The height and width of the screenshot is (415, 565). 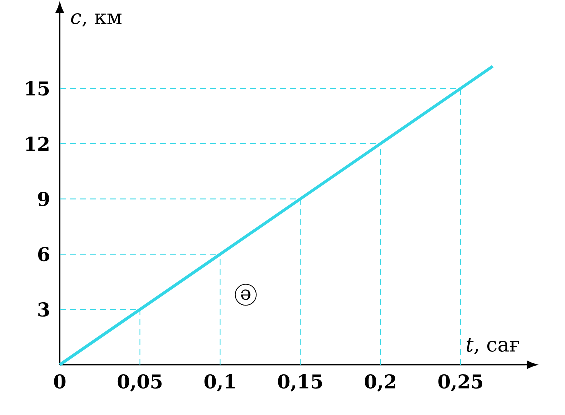 I want to click on x-tick-label: 0,05, so click(x=140, y=383).